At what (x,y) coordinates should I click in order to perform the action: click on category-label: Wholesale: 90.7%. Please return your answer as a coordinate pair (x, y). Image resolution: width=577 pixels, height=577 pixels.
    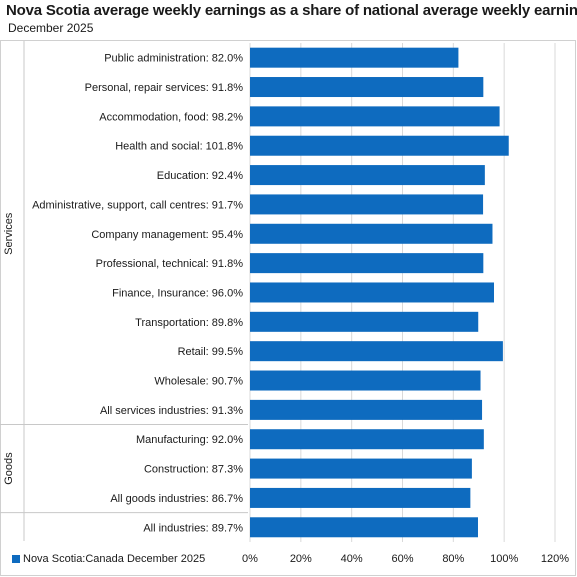
    Looking at the image, I should click on (198, 382).